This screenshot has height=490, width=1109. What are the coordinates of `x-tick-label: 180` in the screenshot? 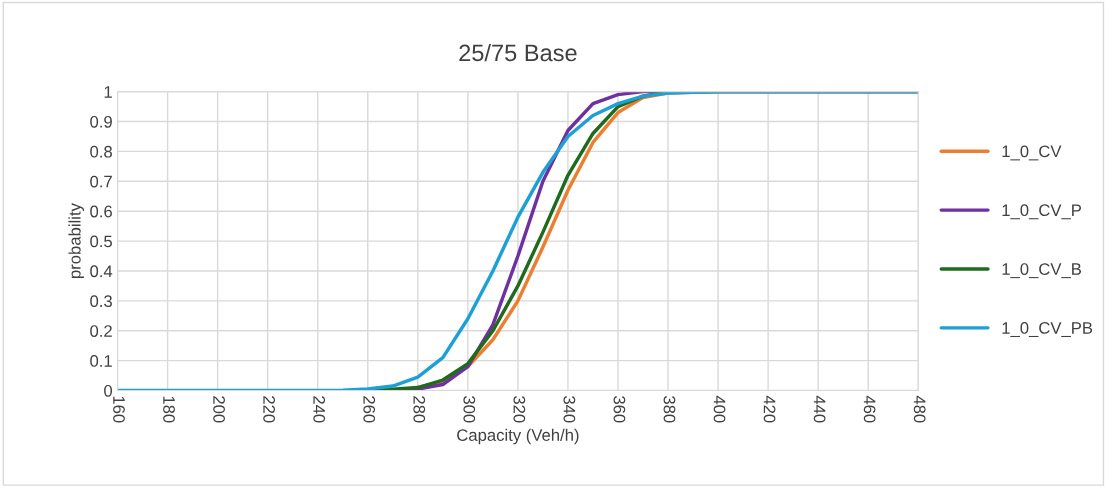 It's located at (169, 409).